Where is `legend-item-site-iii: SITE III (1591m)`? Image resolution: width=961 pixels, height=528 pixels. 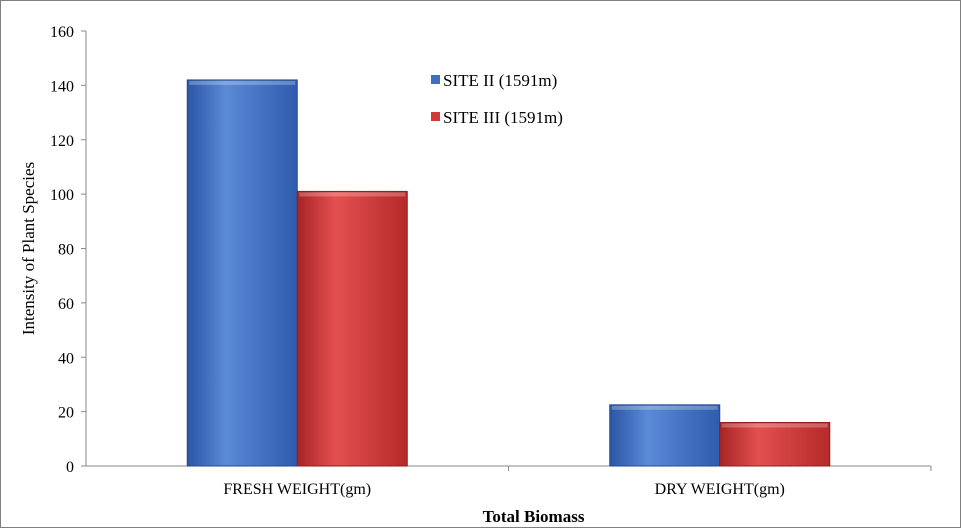 legend-item-site-iii: SITE III (1591m) is located at coordinates (497, 117).